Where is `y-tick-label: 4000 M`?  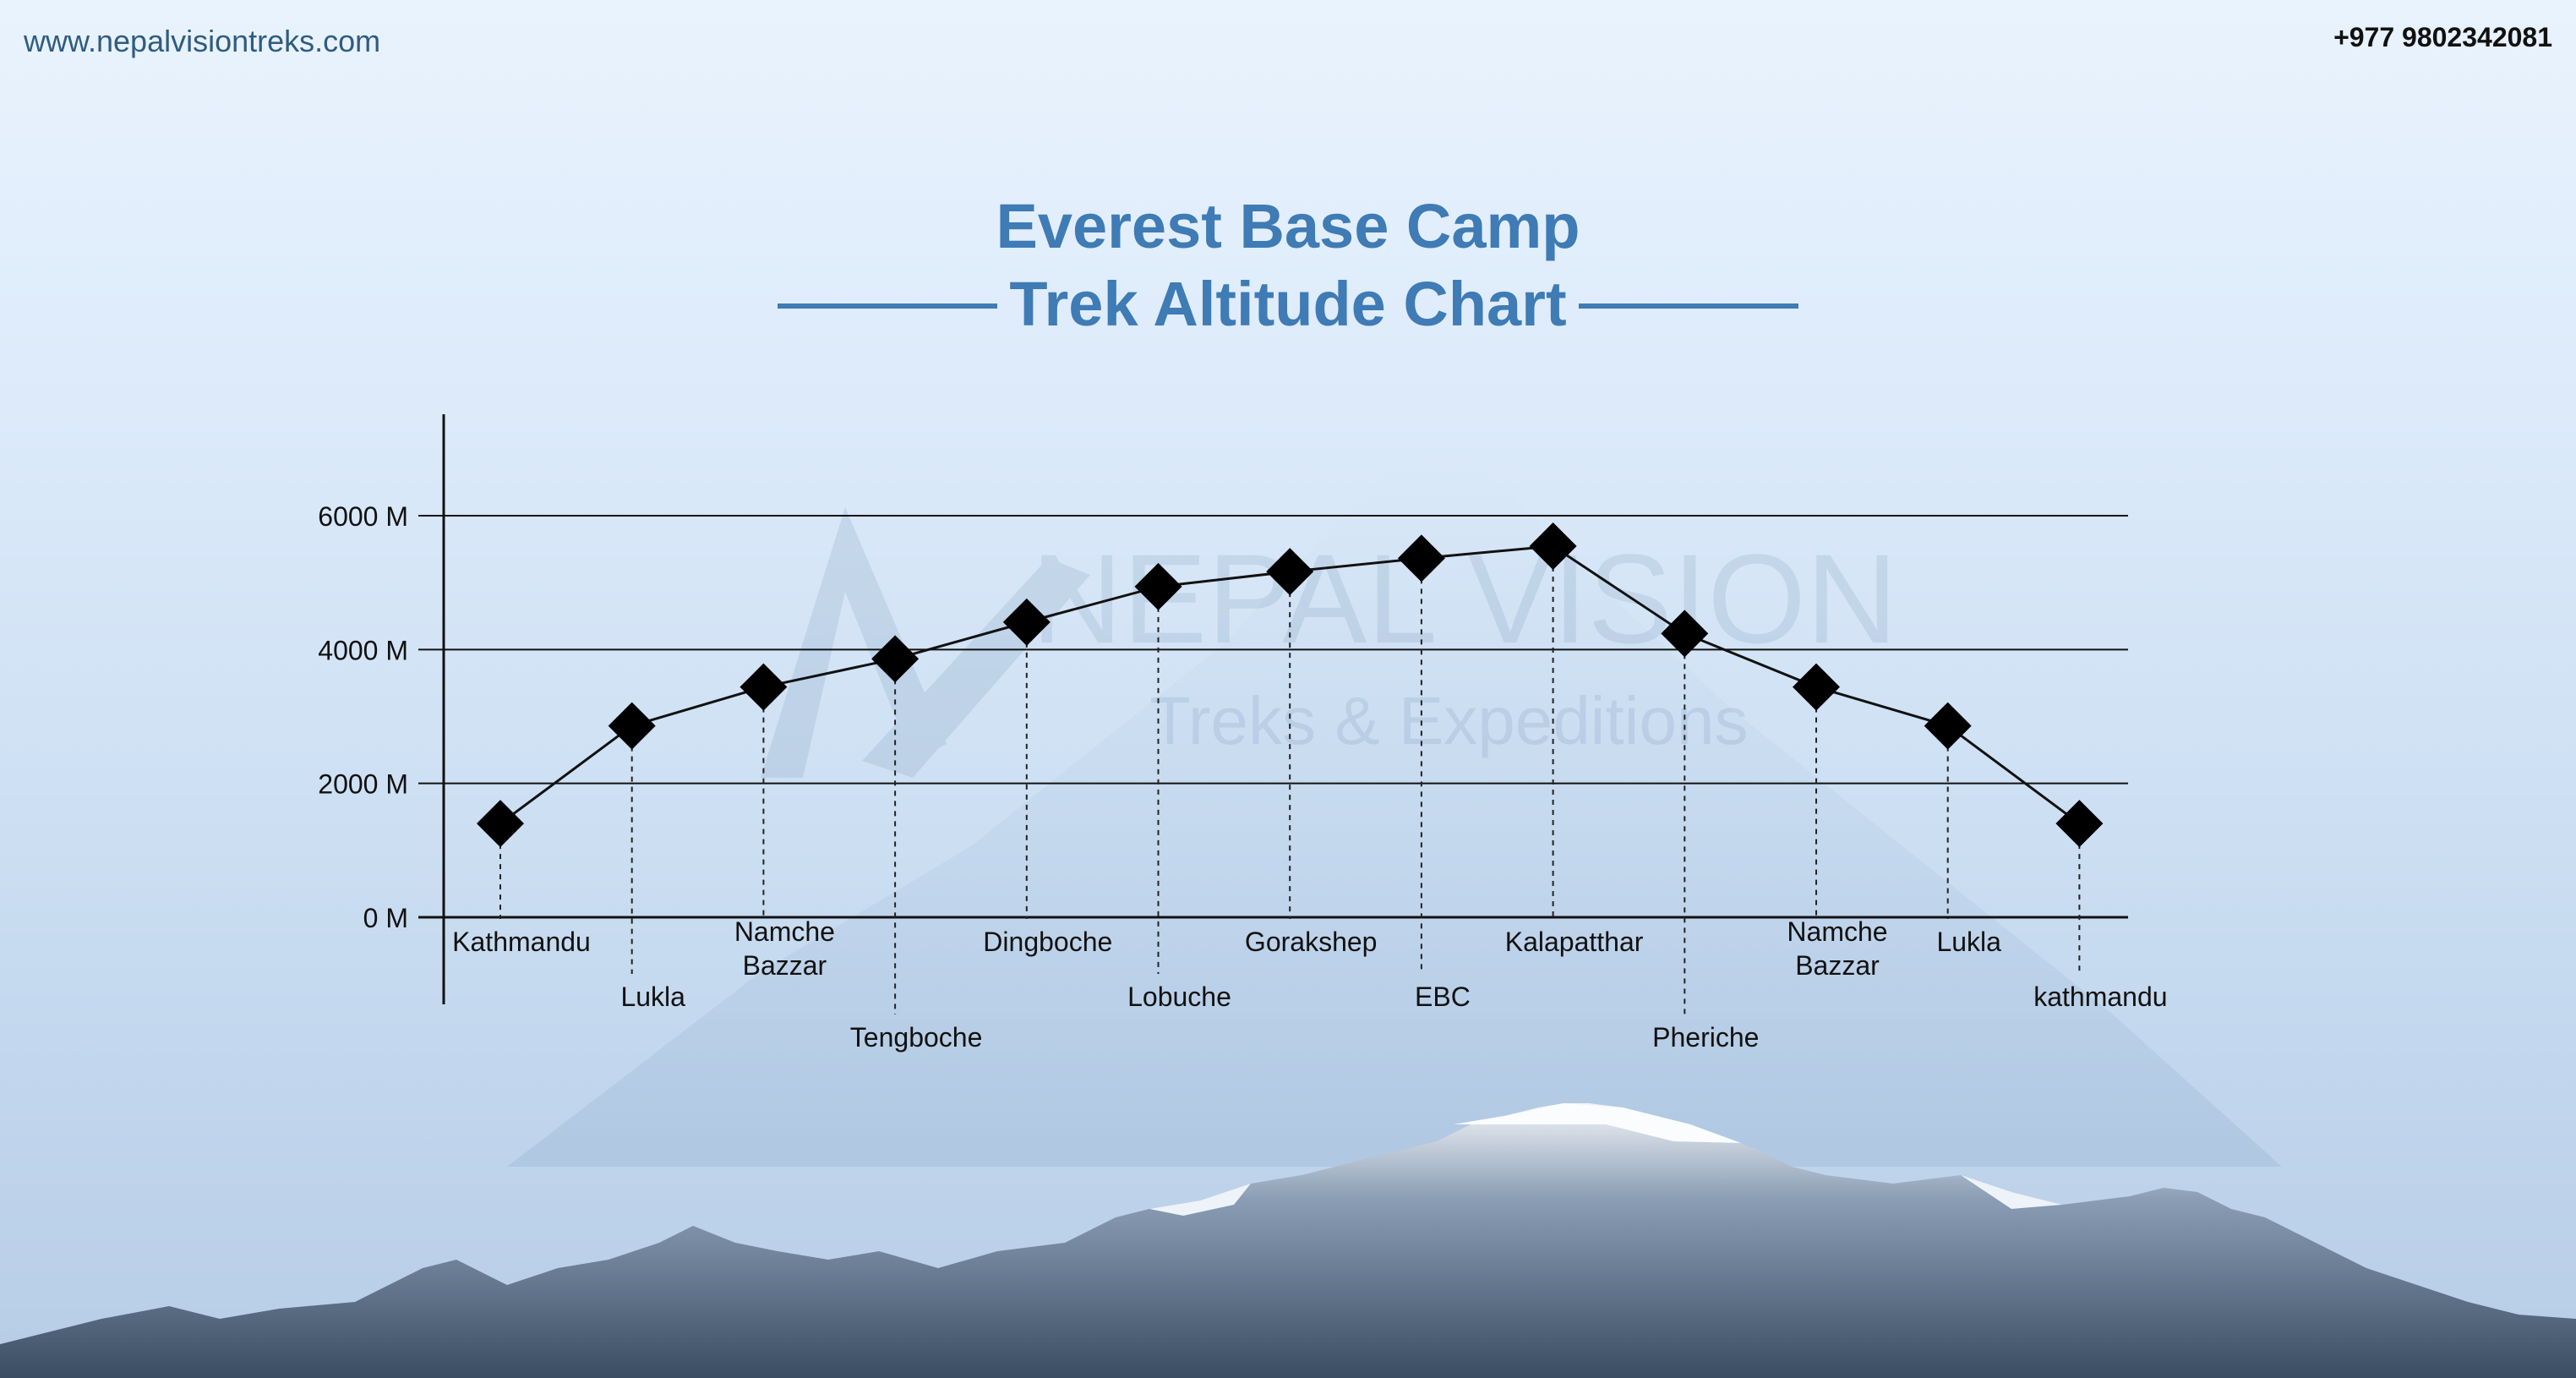
y-tick-label: 4000 M is located at coordinates (363, 650).